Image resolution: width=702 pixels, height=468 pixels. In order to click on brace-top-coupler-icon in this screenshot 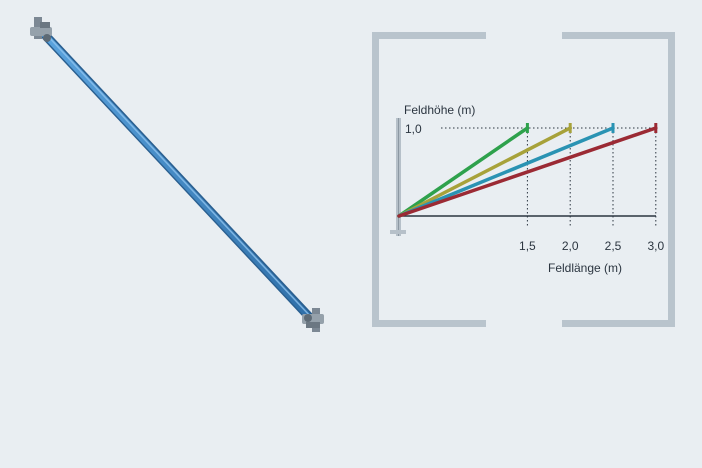, I will do `click(41, 29)`.